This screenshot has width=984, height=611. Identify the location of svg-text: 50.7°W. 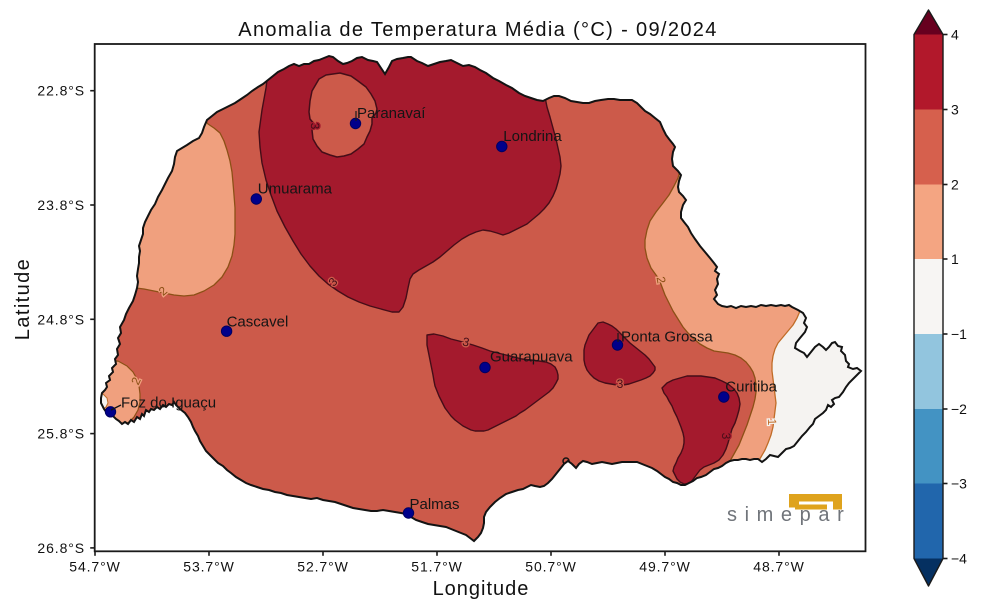
(550, 567).